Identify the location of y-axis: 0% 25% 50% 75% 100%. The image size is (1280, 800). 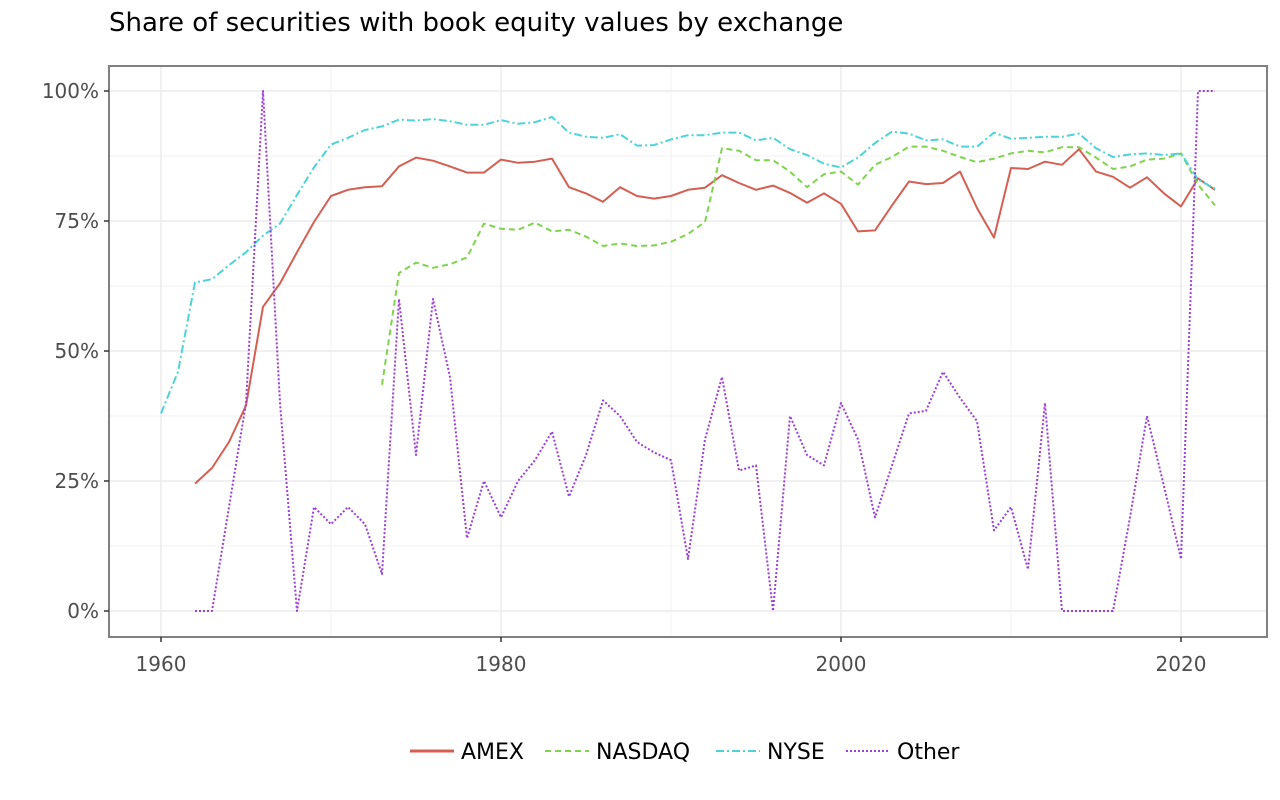
(75, 351).